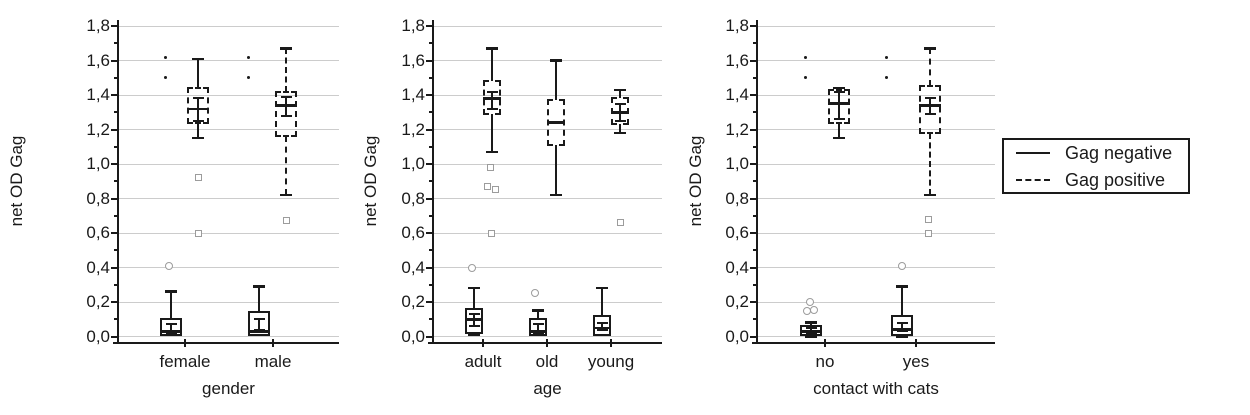 The image size is (1250, 415). I want to click on boxplot-no-negative-whisker-top, so click(811, 324).